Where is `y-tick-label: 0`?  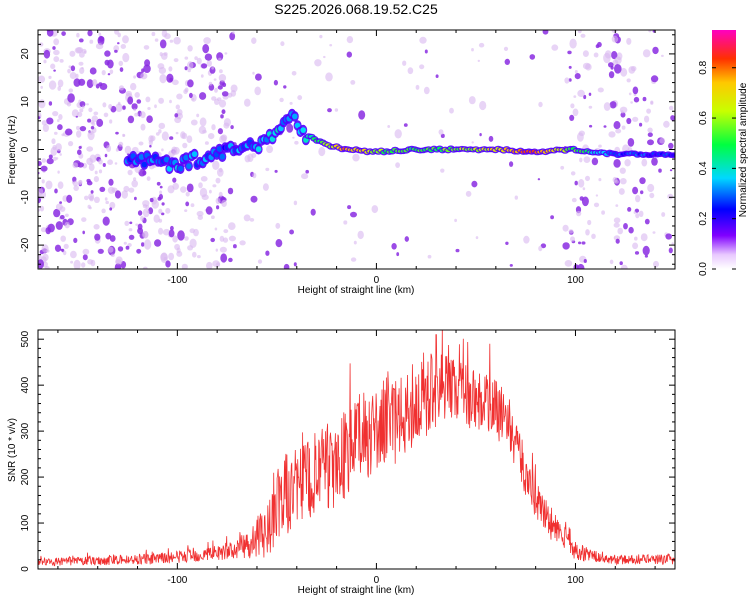 y-tick-label: 0 is located at coordinates (25, 569).